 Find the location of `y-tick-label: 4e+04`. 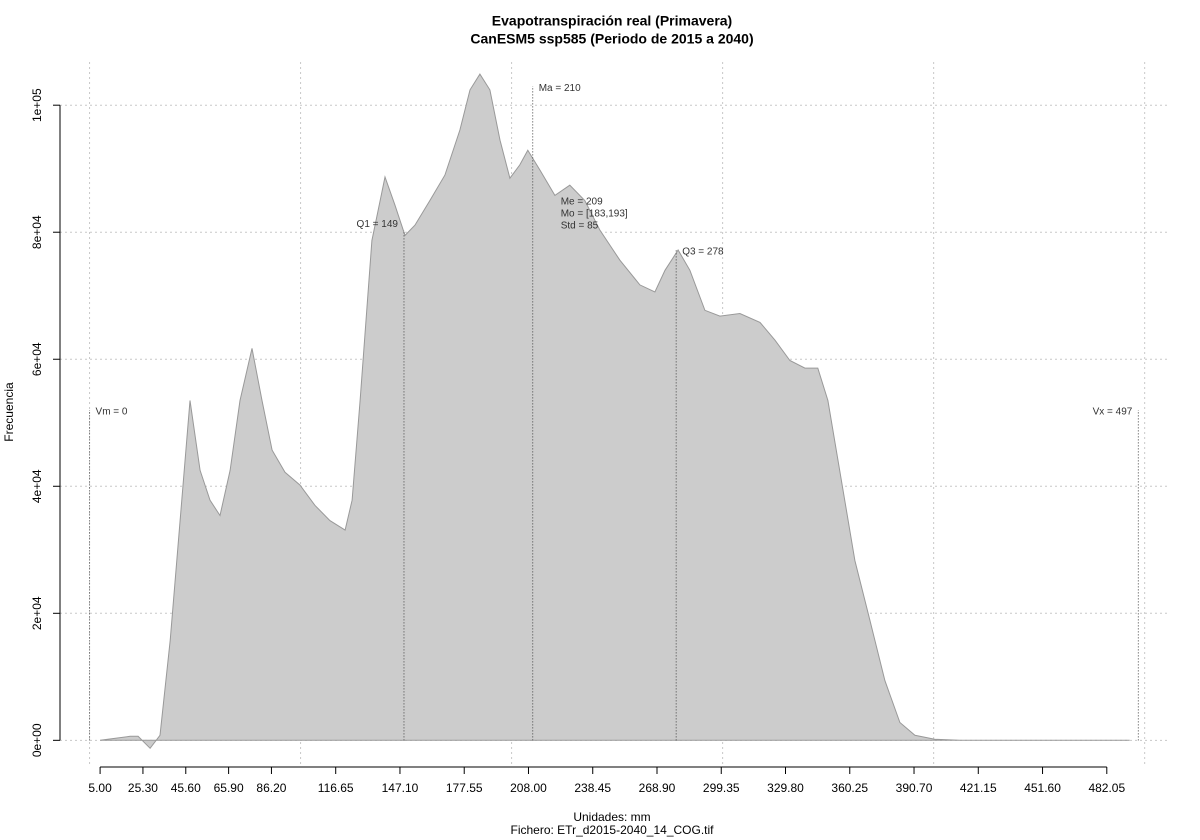

y-tick-label: 4e+04 is located at coordinates (37, 486).